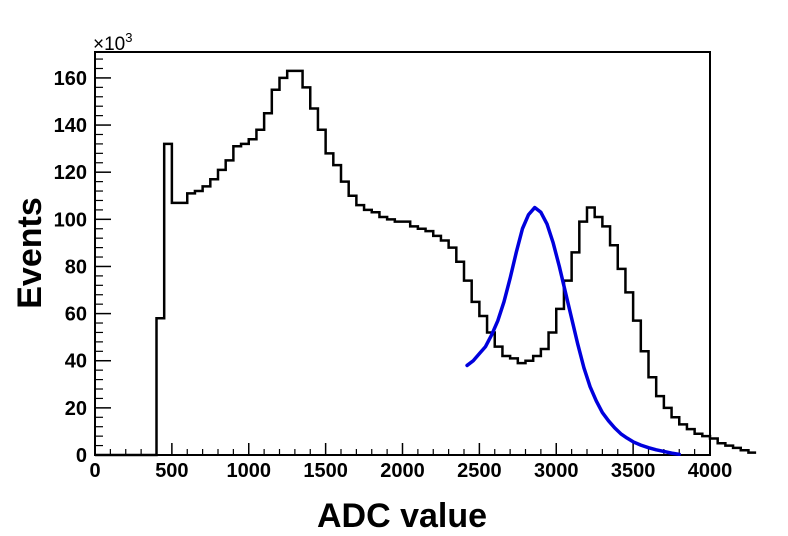 Image resolution: width=788 pixels, height=536 pixels. Describe the element at coordinates (76, 315) in the screenshot. I see `y-tick-label: 60` at that location.